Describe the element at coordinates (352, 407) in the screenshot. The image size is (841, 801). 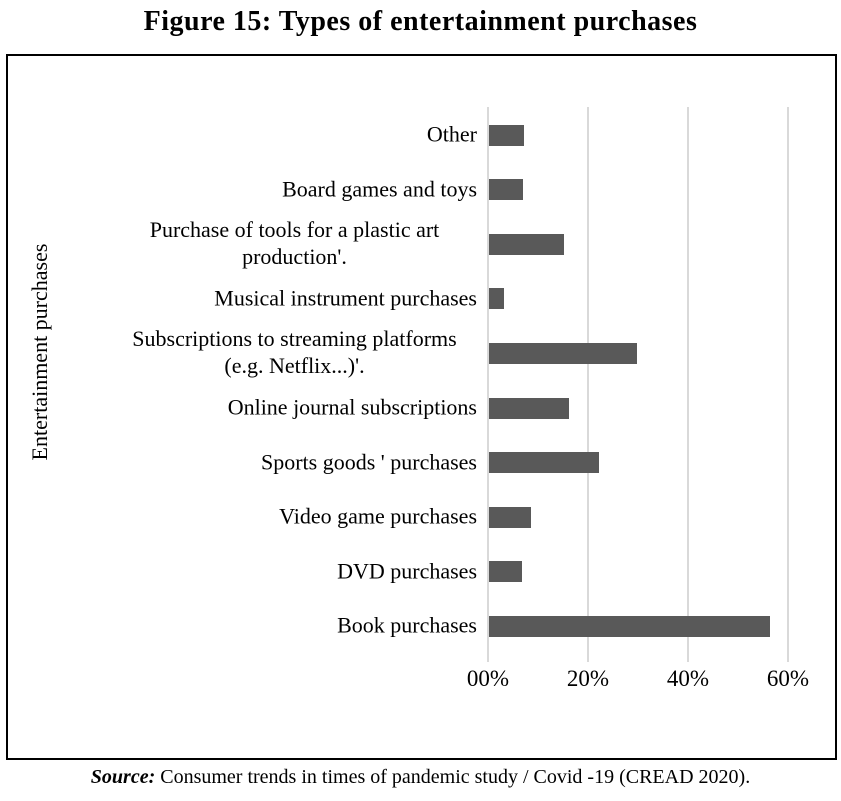
I see `category-label: Online journal subscriptions` at that location.